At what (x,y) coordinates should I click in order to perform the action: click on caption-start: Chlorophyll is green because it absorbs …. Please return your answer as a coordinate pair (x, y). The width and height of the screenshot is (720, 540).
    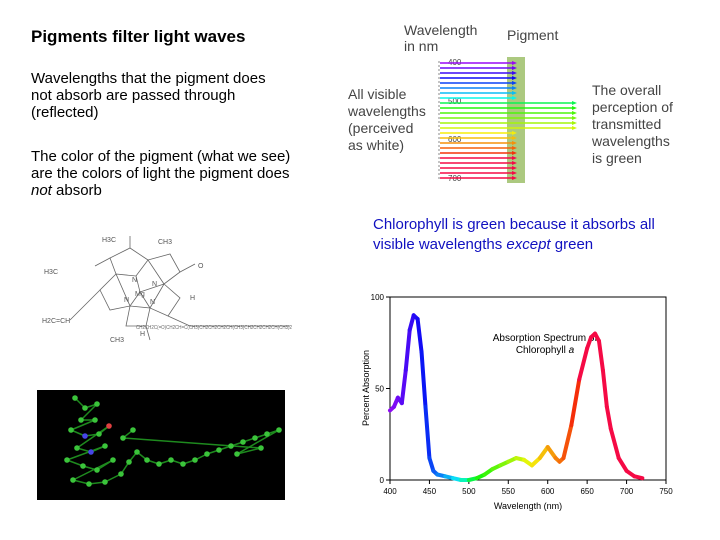
    Looking at the image, I should click on (514, 234).